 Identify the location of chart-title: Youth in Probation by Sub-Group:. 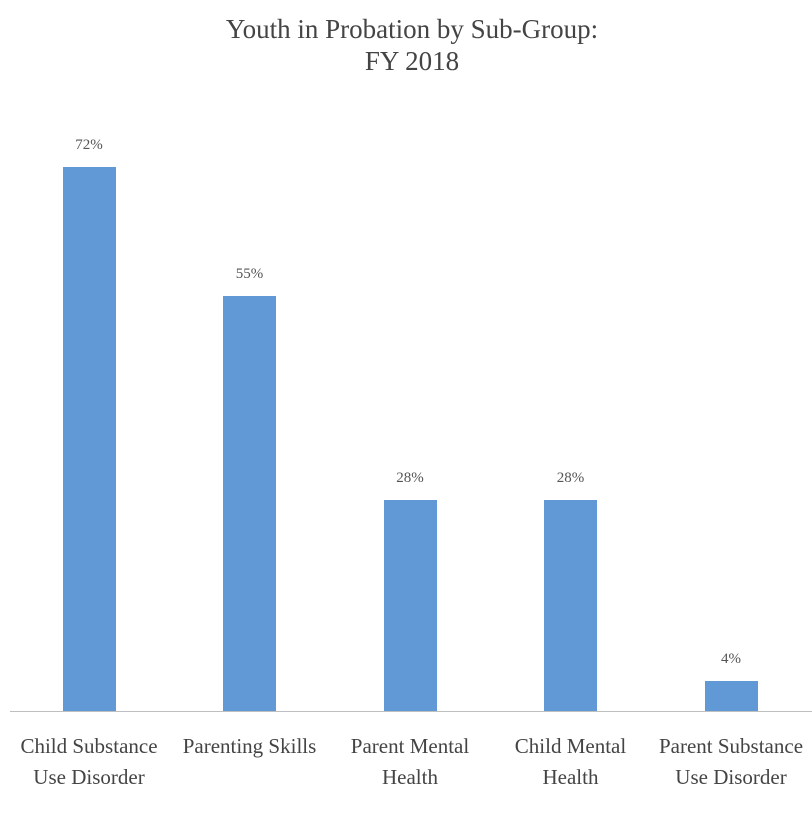
(412, 29).